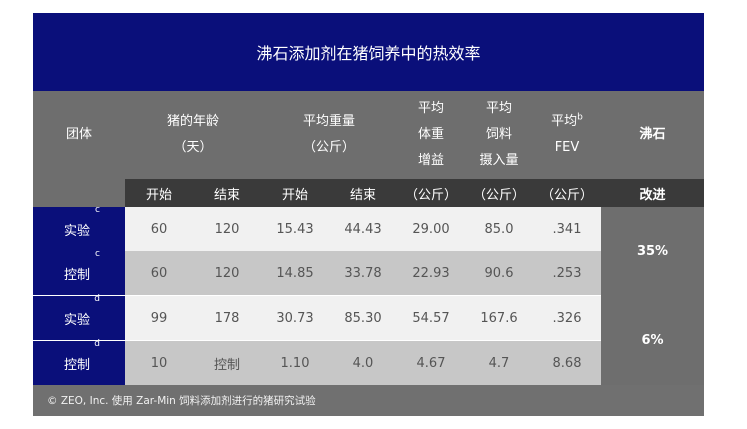  Describe the element at coordinates (159, 363) in the screenshot. I see `cell-start: 10` at that location.